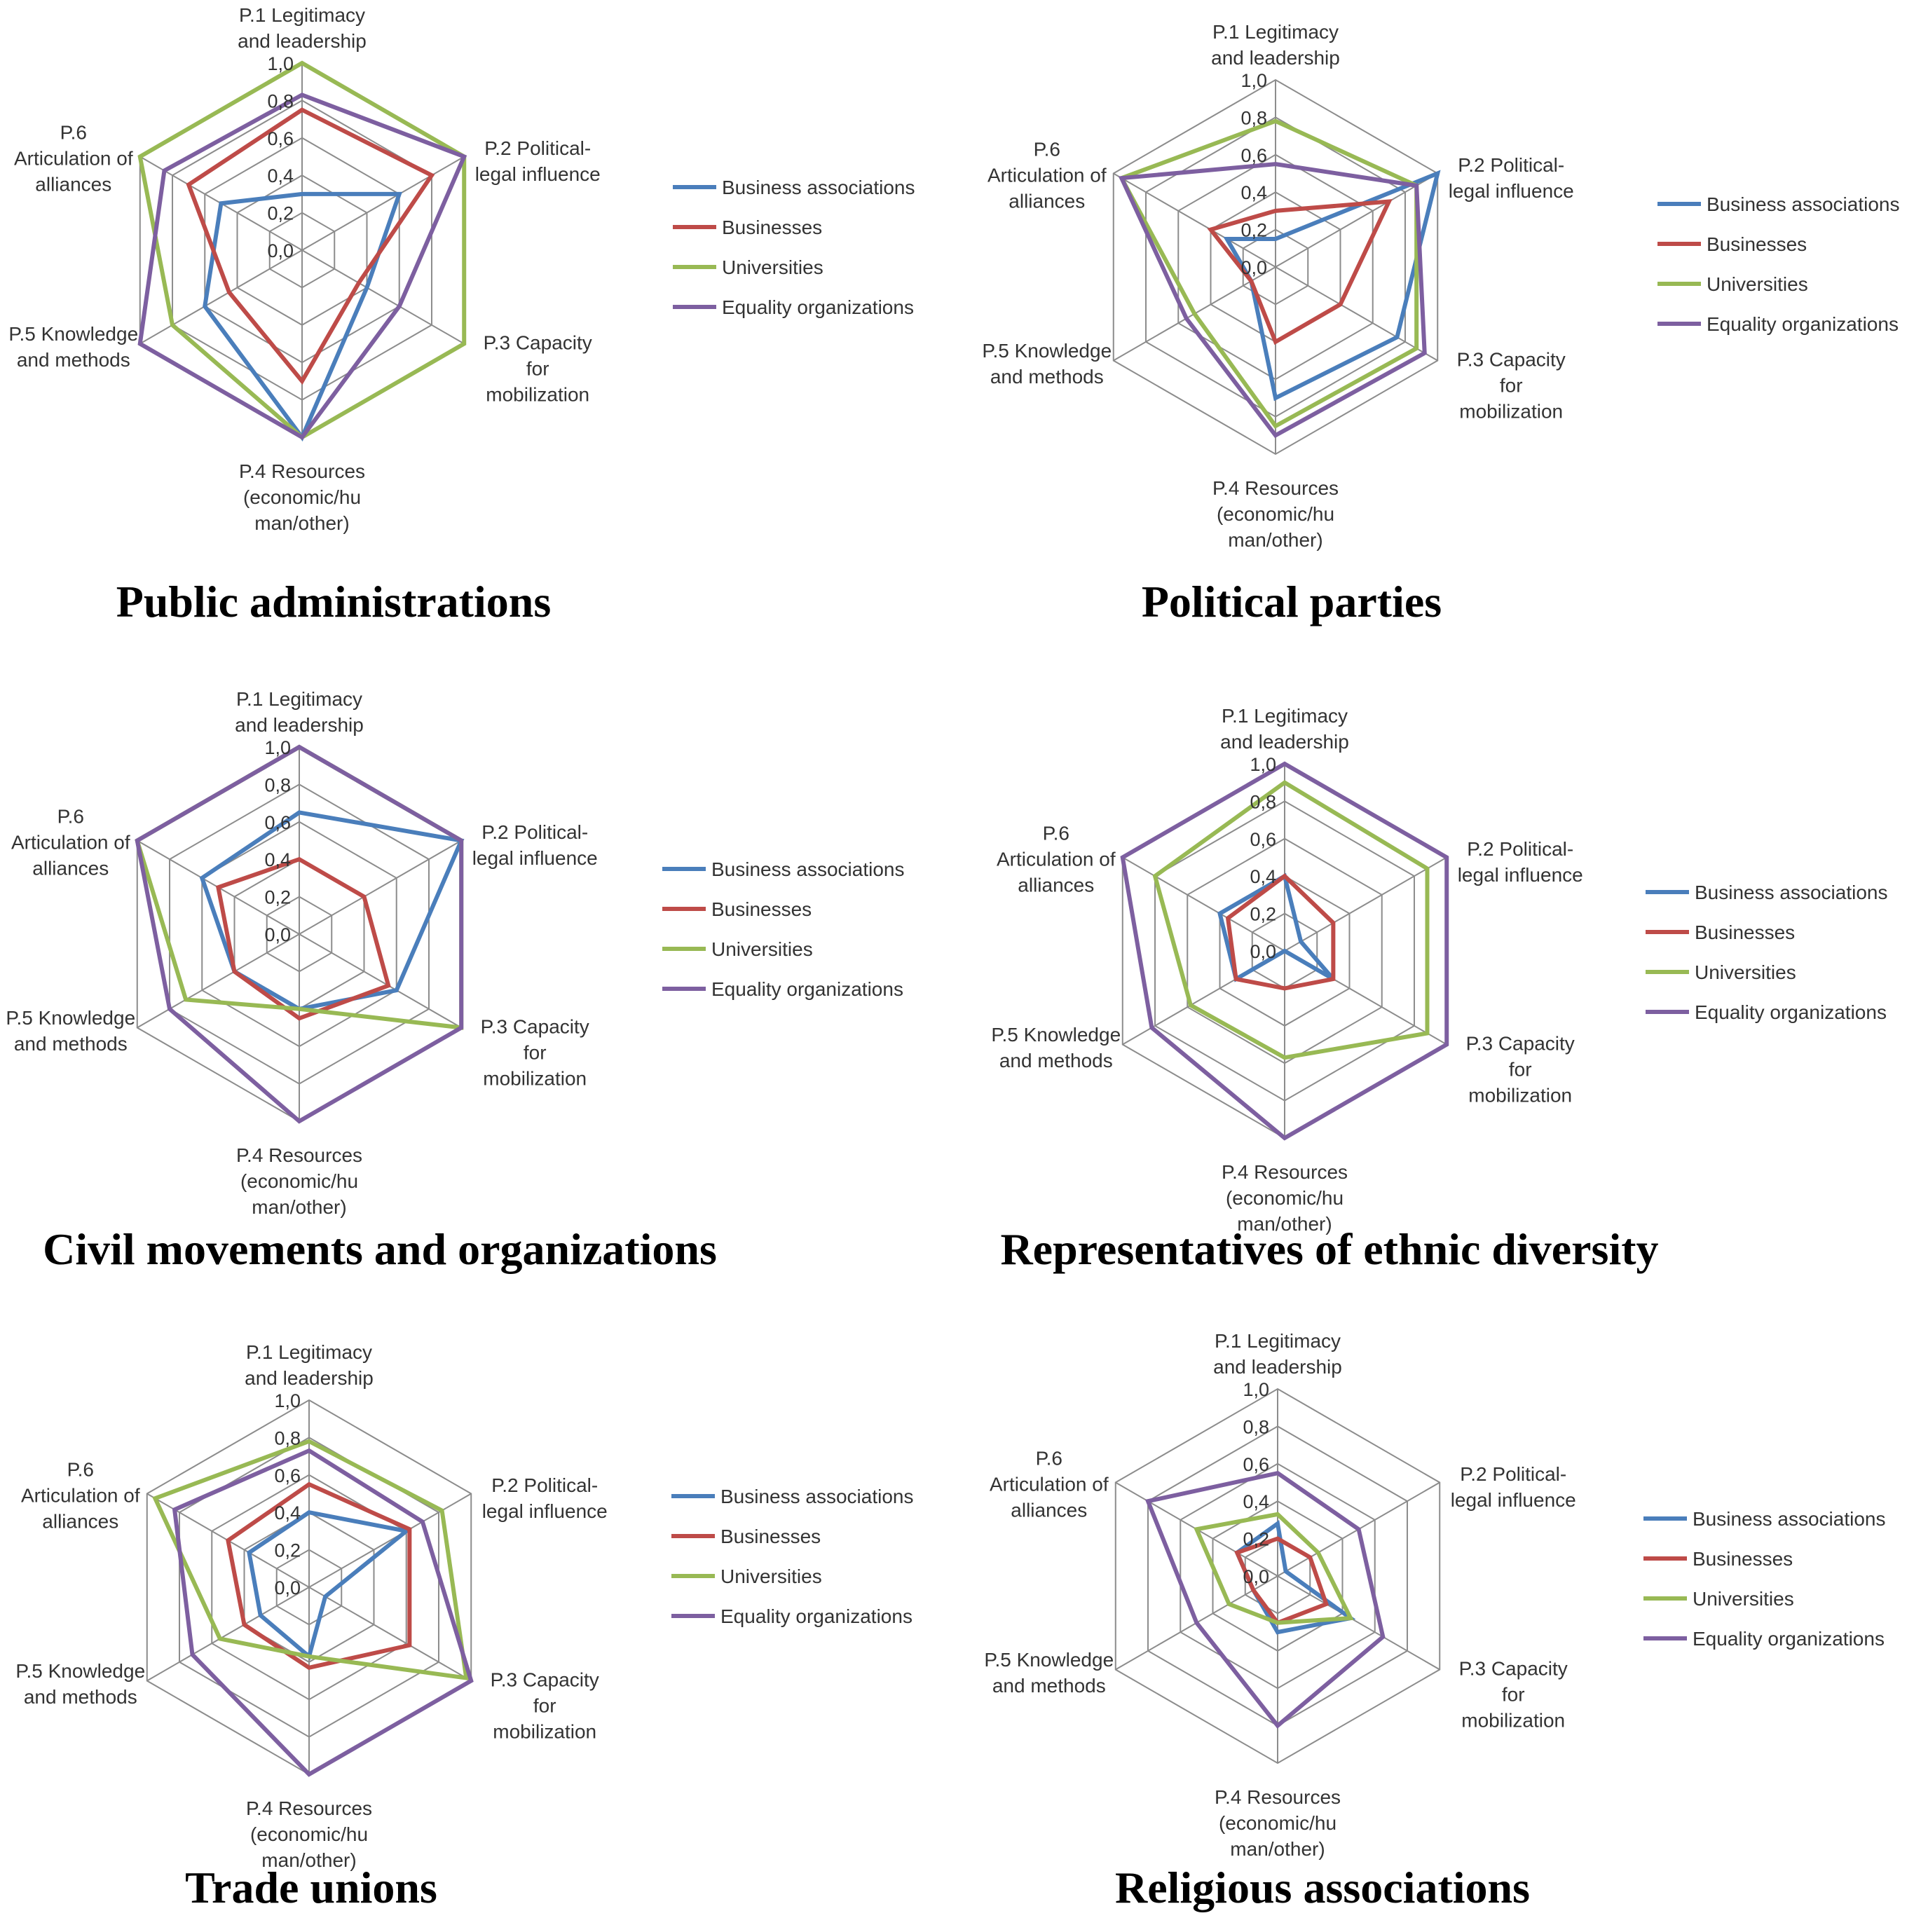 The height and width of the screenshot is (1932, 1921). Describe the element at coordinates (1329, 1249) in the screenshot. I see `panel-title: Representatives of ethnic diversity` at that location.